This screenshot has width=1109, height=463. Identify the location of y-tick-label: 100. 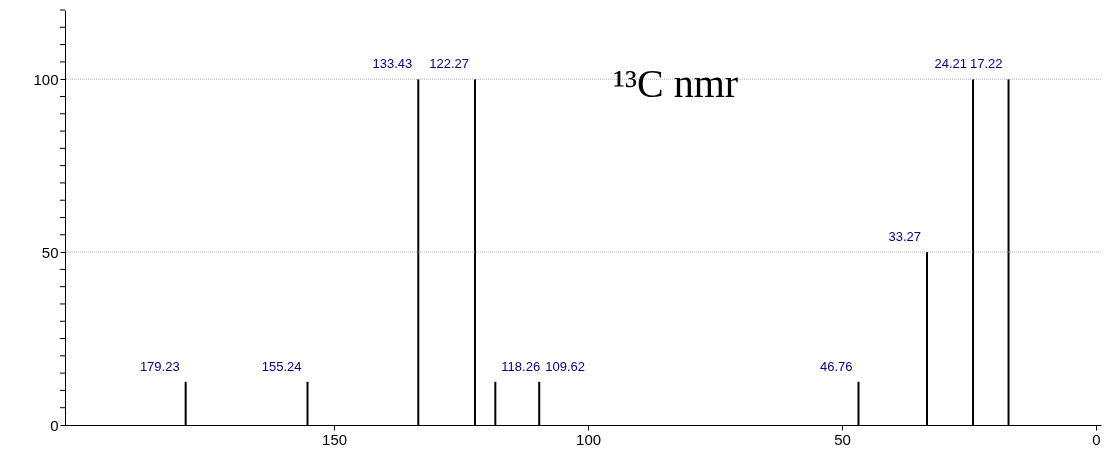
(46, 79).